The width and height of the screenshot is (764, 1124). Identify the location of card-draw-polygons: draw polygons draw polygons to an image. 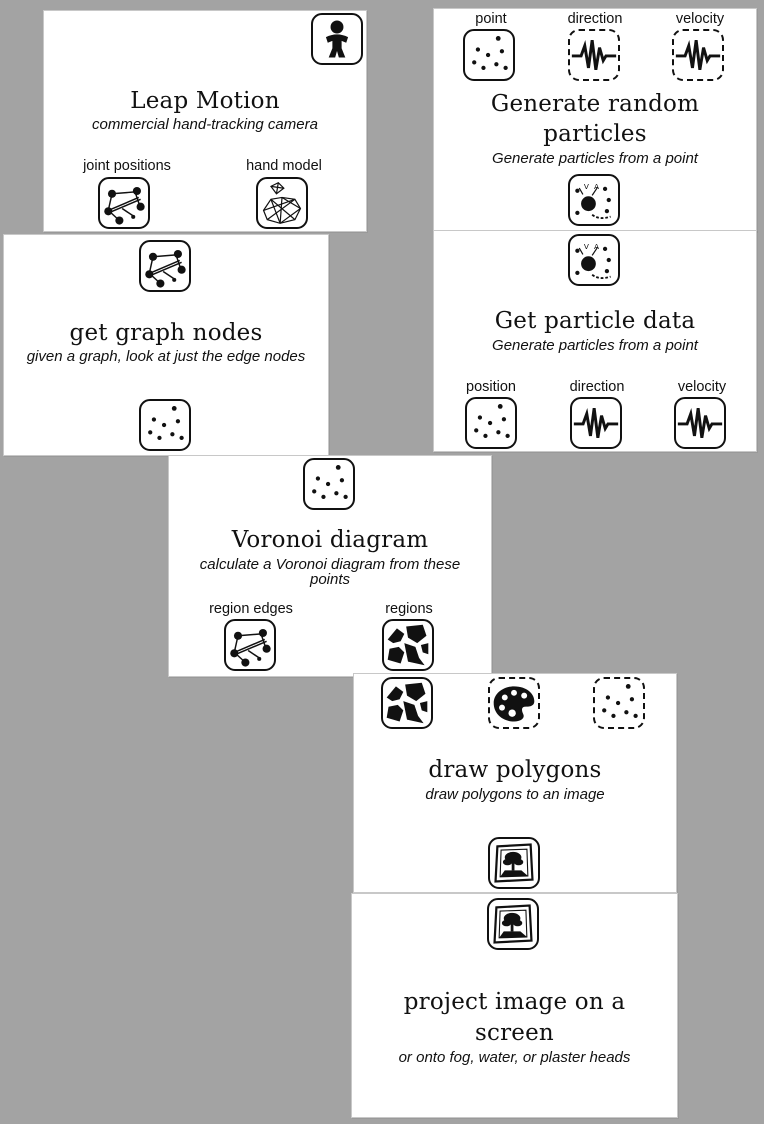
(515, 783).